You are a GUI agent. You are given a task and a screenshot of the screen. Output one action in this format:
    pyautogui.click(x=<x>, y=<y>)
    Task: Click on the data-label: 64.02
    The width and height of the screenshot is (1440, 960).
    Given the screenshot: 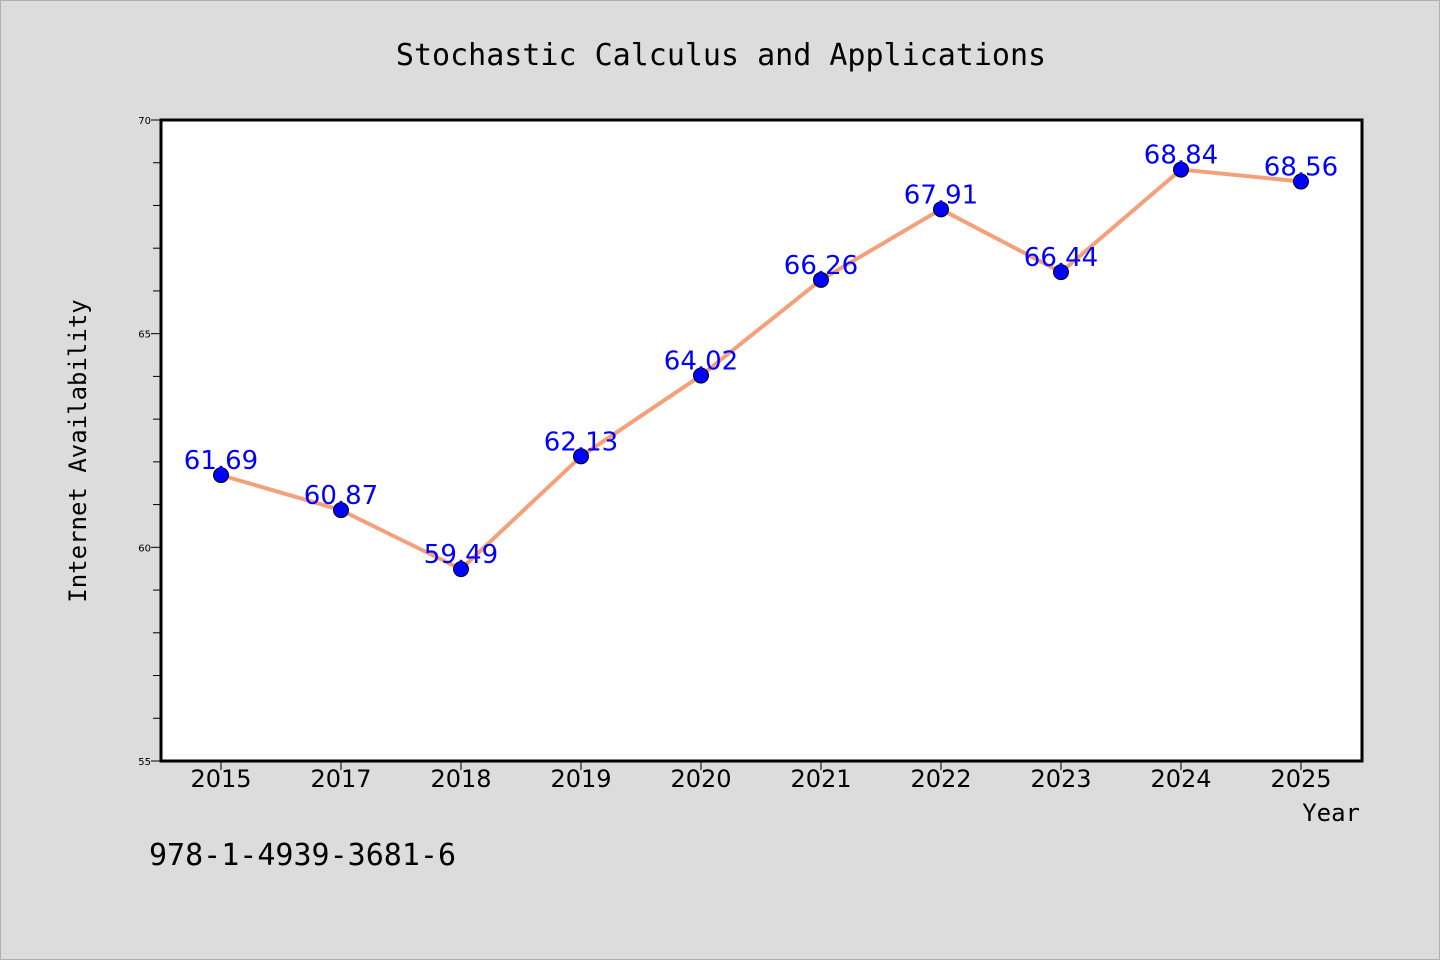 What is the action you would take?
    pyautogui.click(x=701, y=362)
    